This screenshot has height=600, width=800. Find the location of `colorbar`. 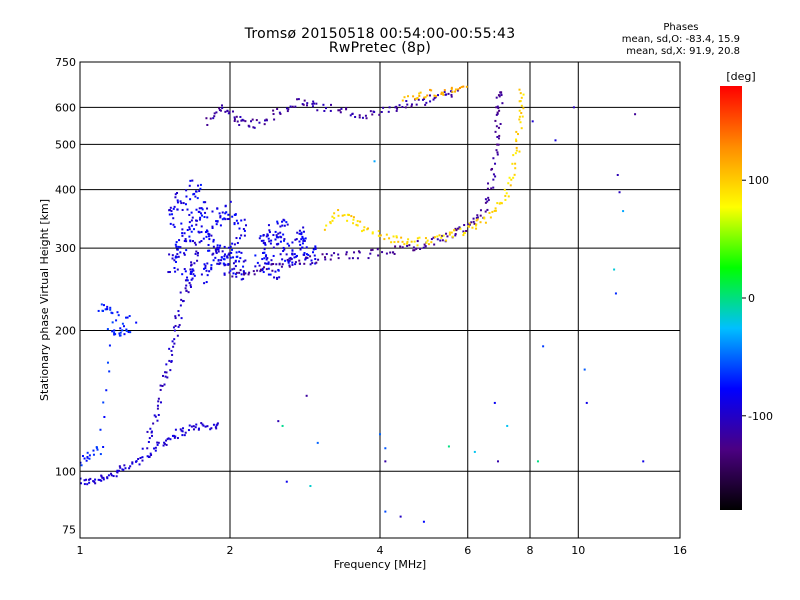

colorbar is located at coordinates (731, 298).